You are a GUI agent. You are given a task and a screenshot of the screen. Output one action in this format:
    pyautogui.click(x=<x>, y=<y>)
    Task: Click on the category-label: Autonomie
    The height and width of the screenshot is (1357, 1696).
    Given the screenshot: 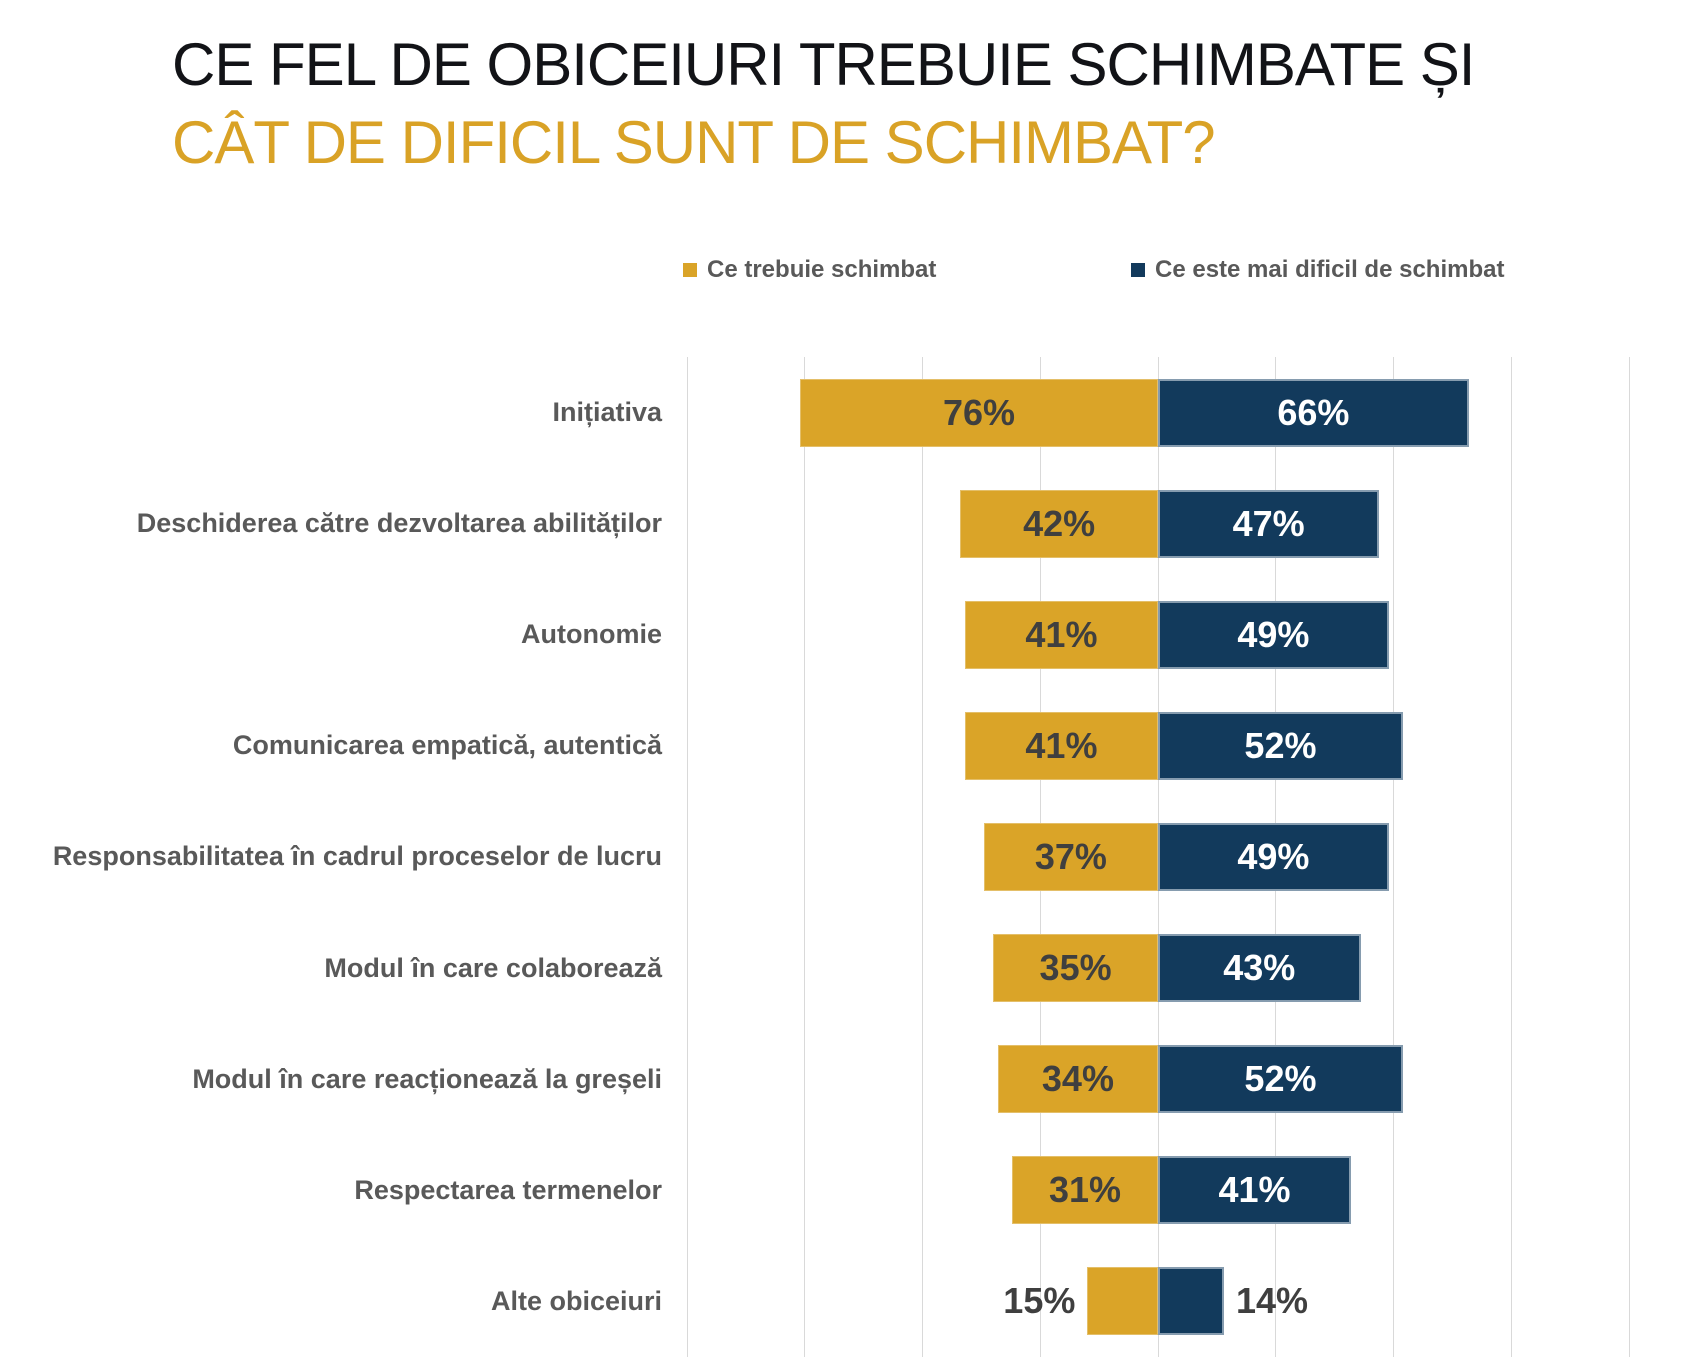 What is the action you would take?
    pyautogui.click(x=591, y=634)
    